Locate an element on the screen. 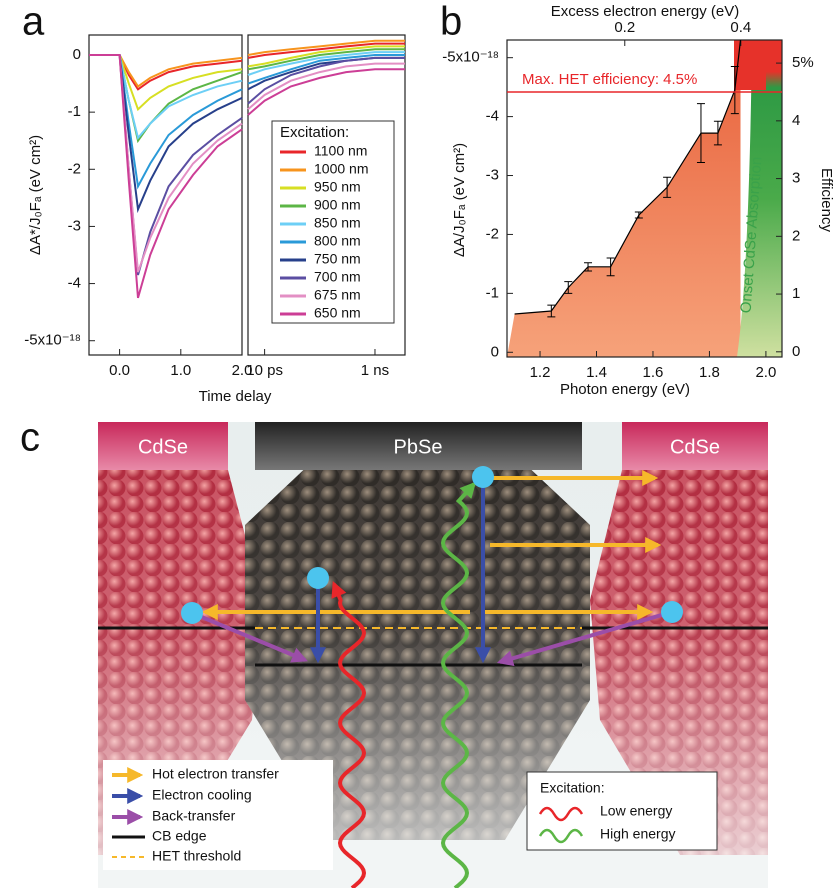 The height and width of the screenshot is (893, 837). x-tick-label: 1 ns is located at coordinates (375, 370).